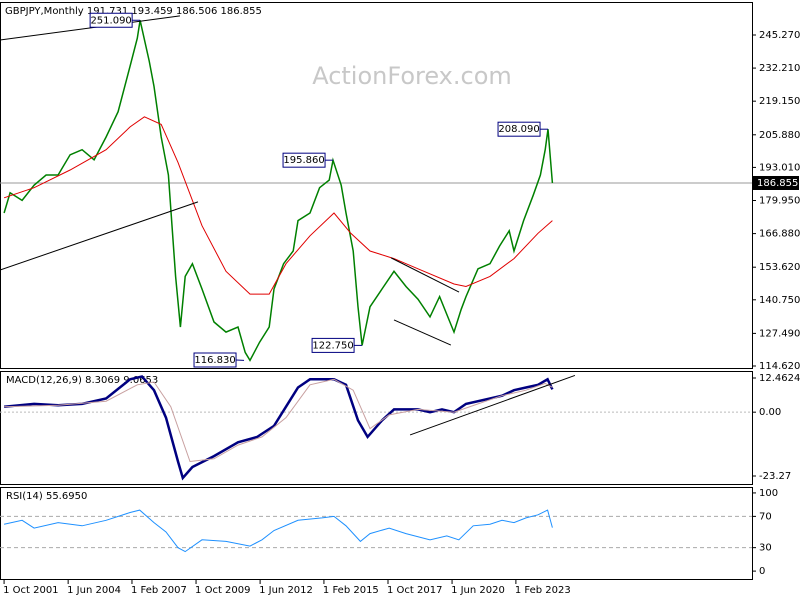  Describe the element at coordinates (779, 101) in the screenshot. I see `y-tick-label: 219.150` at that location.